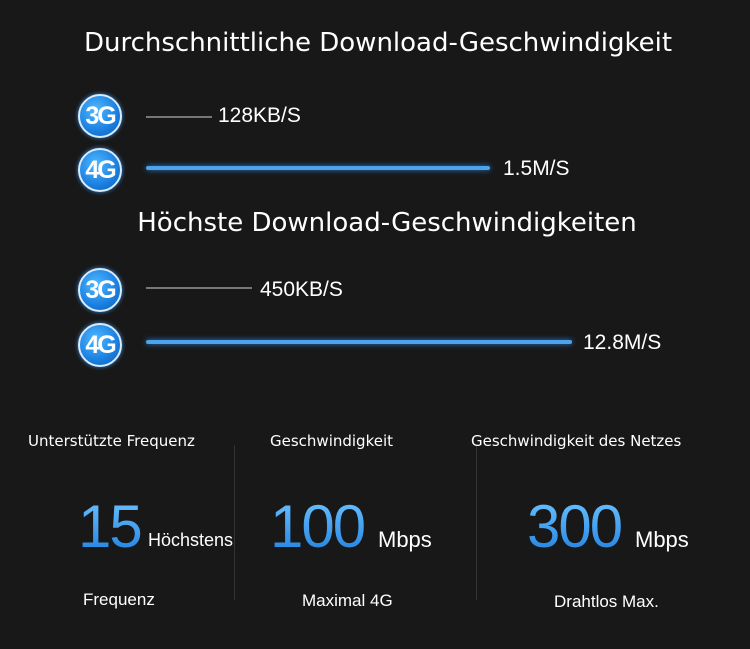 The image size is (750, 649). Describe the element at coordinates (575, 526) in the screenshot. I see `stat-number-network: 300` at that location.